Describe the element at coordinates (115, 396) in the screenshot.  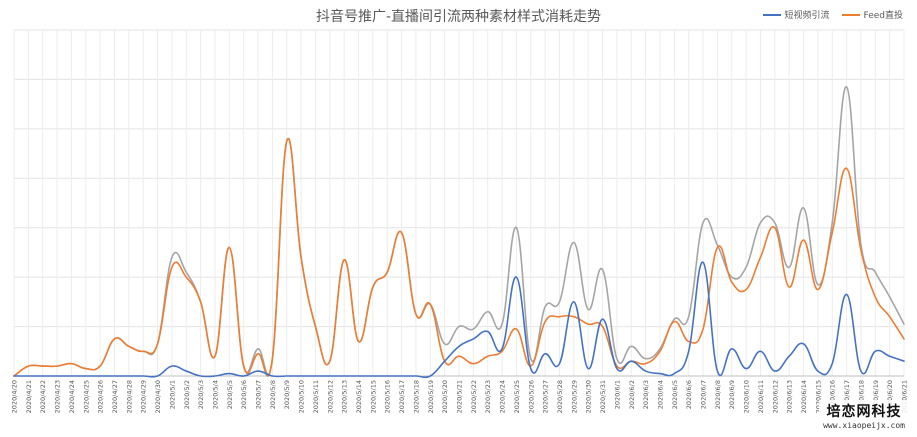
I see `x-tick-label: 2020/4/27` at that location.